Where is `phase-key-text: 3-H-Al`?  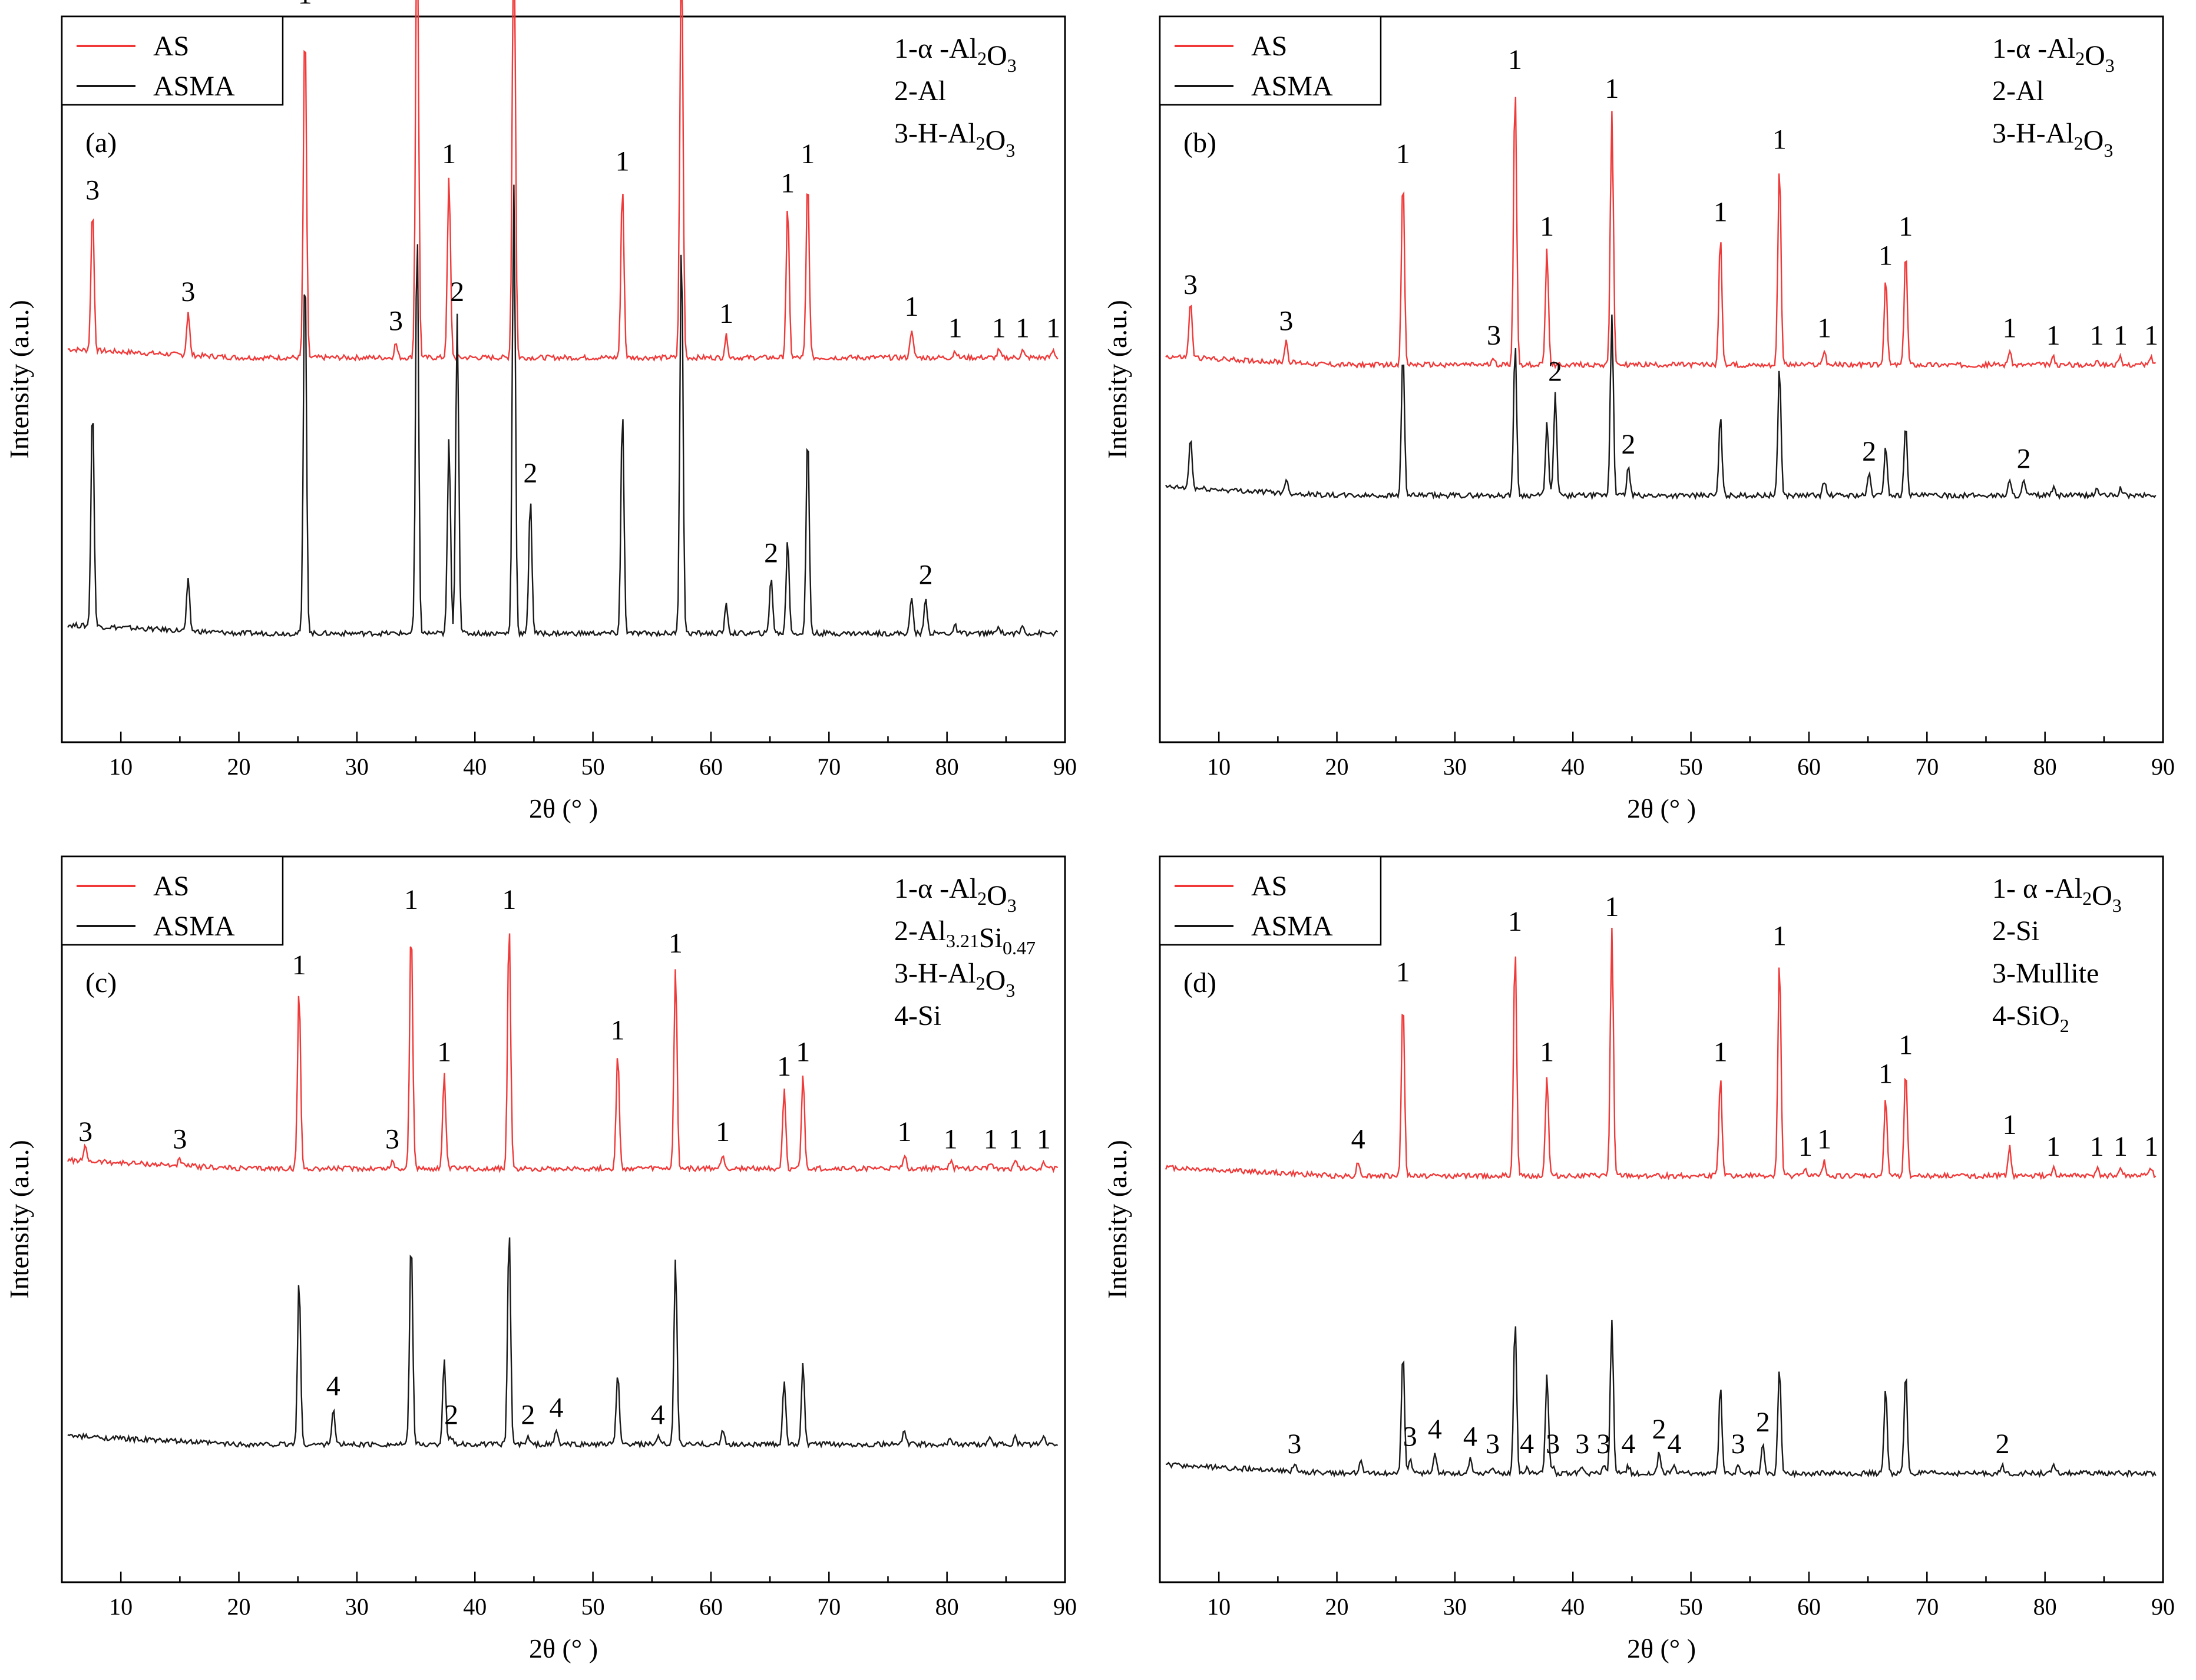
phase-key-text: 3-H-Al is located at coordinates (2033, 133).